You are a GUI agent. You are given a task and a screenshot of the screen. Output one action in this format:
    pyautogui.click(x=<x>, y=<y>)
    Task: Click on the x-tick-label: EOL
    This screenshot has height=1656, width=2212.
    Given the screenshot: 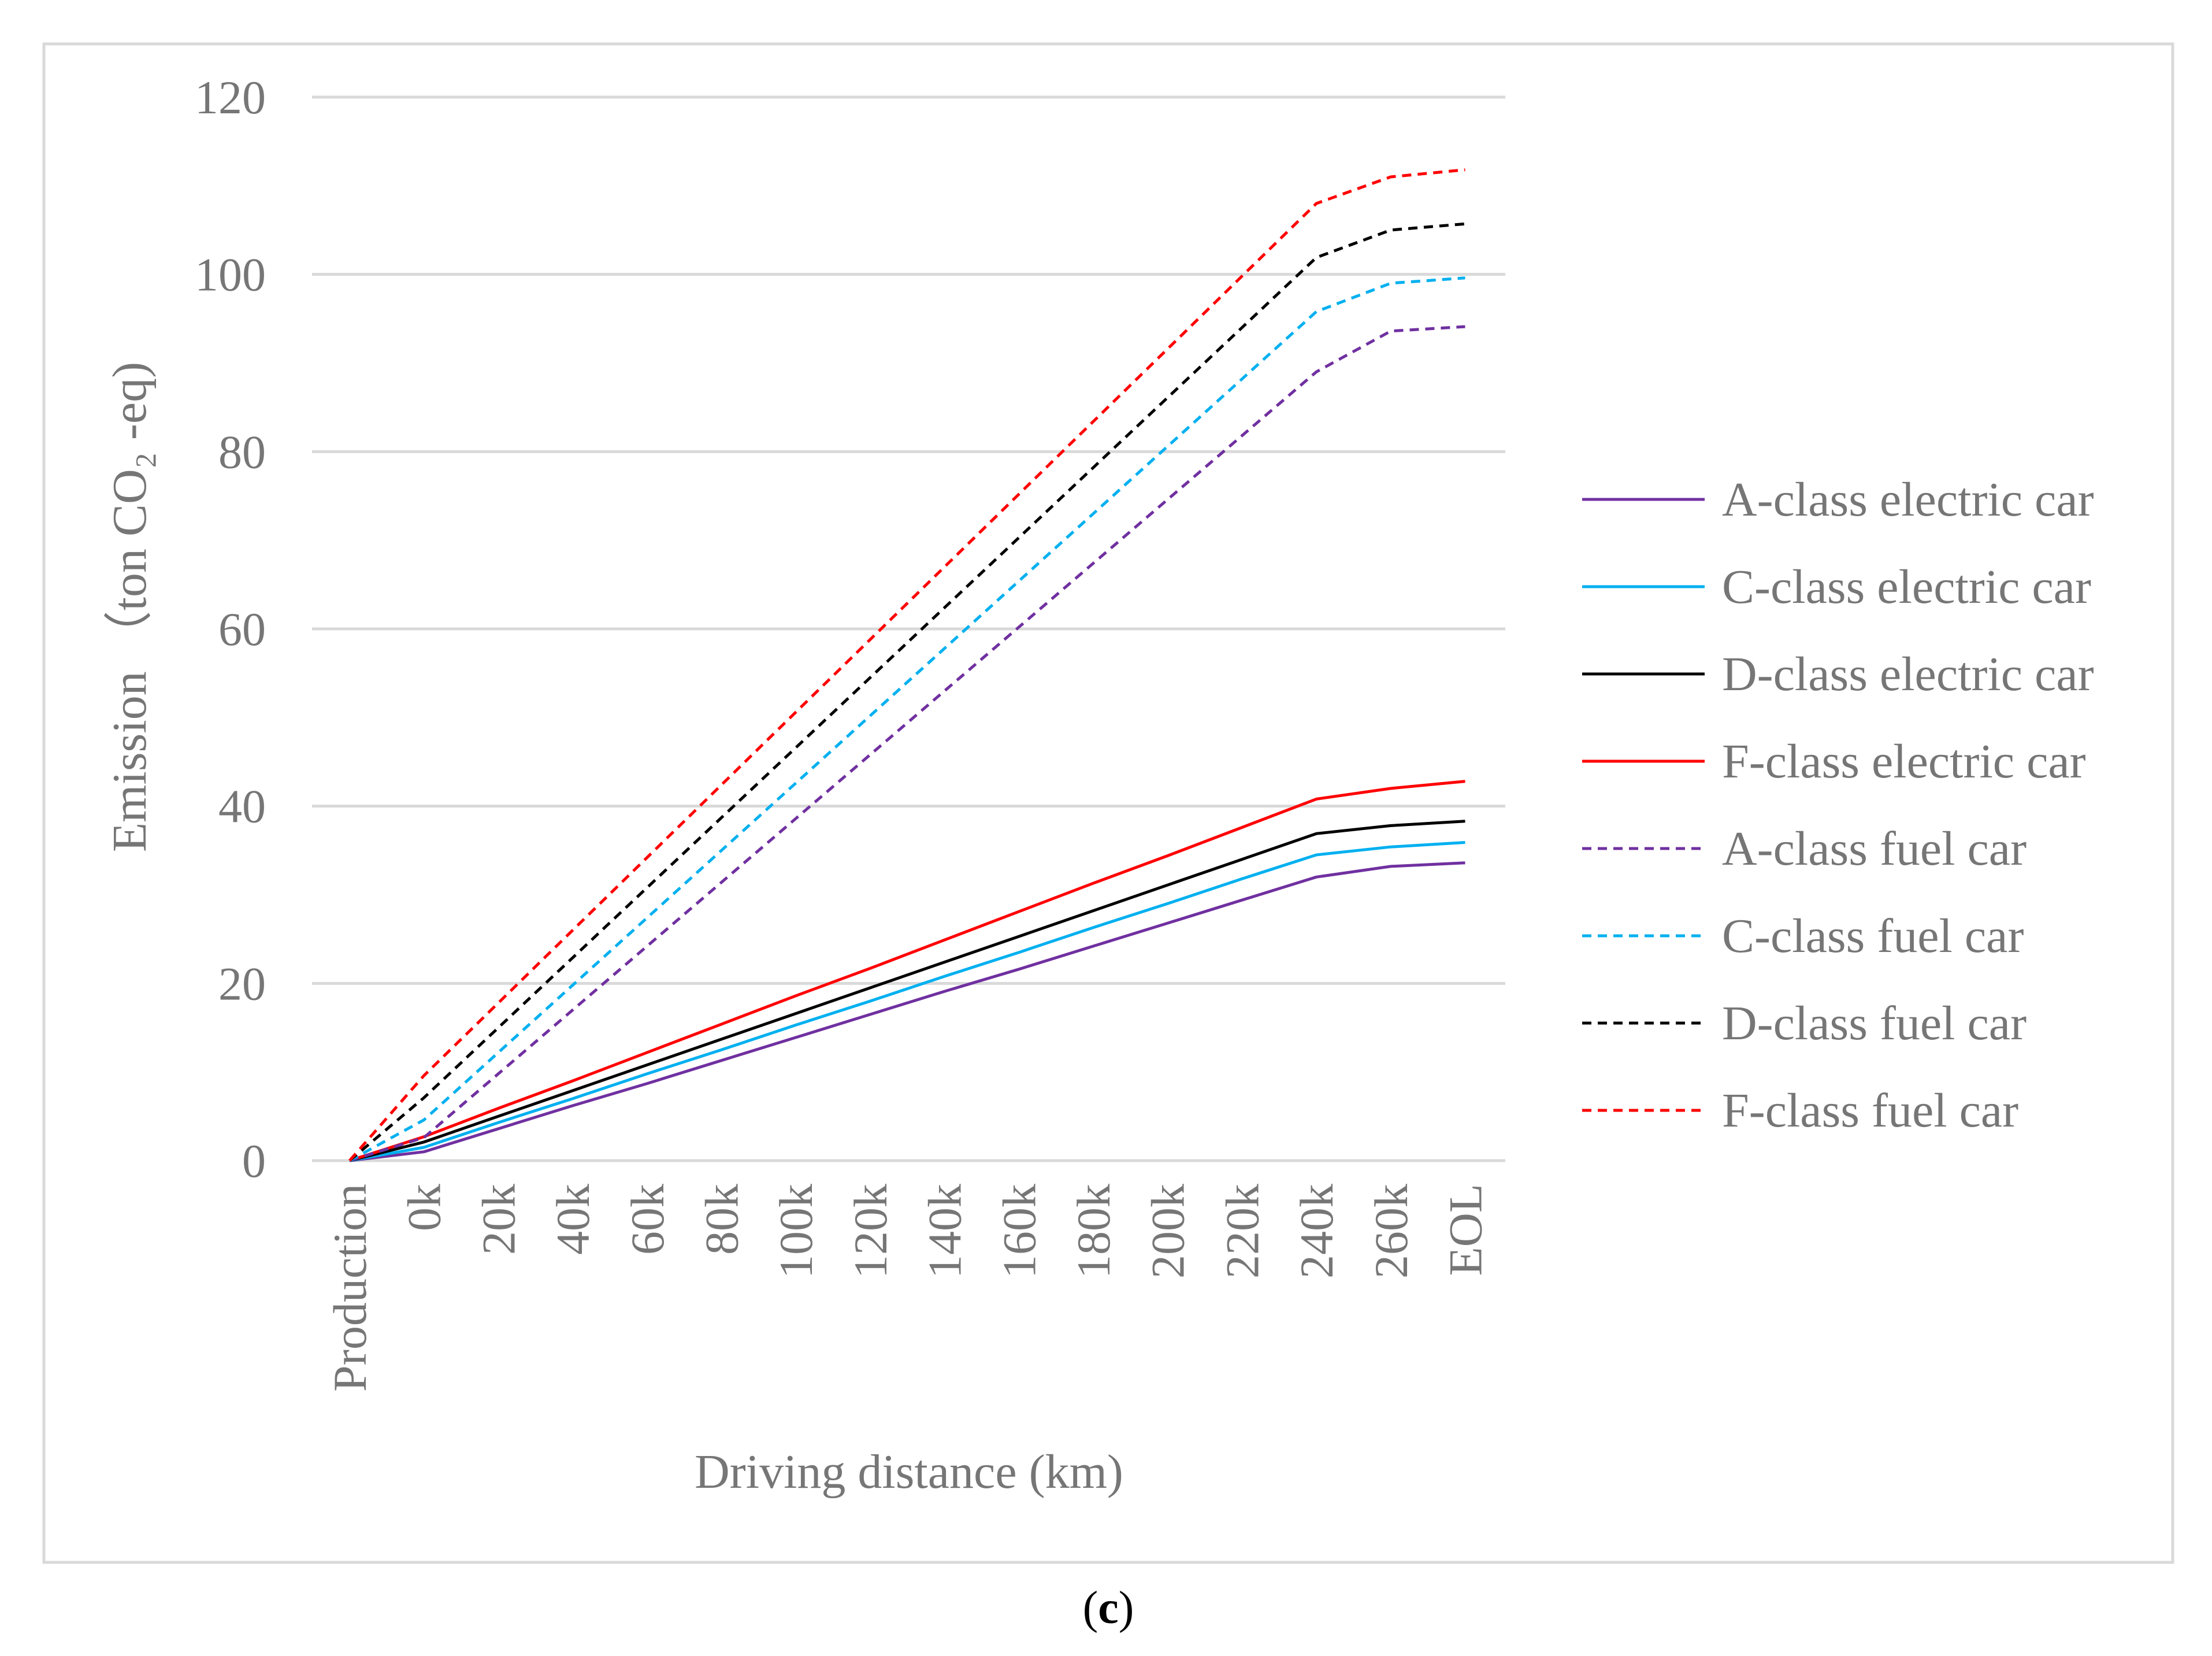 What is the action you would take?
    pyautogui.click(x=1465, y=1230)
    